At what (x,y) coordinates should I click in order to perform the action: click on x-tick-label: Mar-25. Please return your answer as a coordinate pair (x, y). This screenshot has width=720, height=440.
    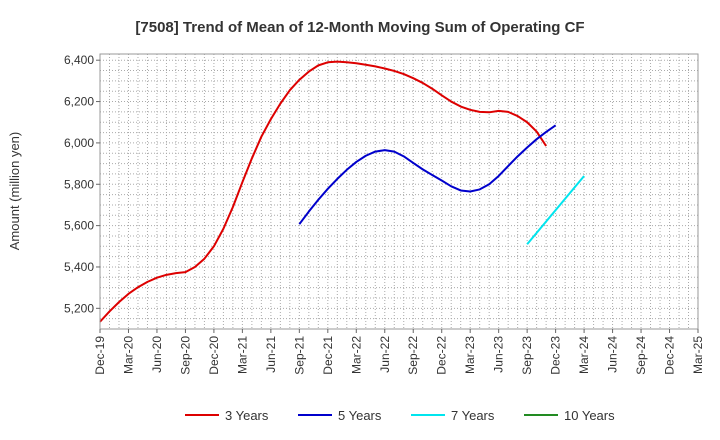
    Looking at the image, I should click on (698, 355).